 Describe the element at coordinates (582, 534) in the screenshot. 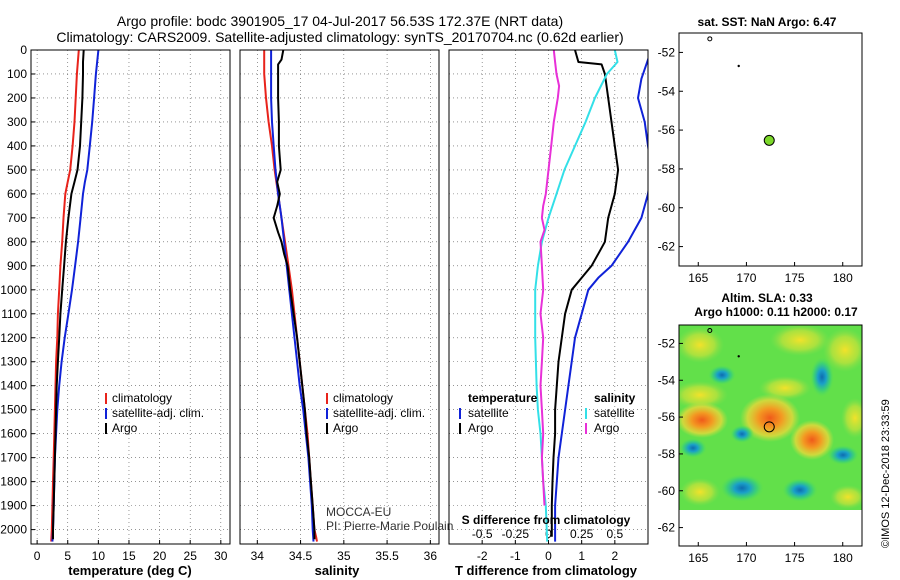

I see `top-x-tick-label: 0.25` at that location.